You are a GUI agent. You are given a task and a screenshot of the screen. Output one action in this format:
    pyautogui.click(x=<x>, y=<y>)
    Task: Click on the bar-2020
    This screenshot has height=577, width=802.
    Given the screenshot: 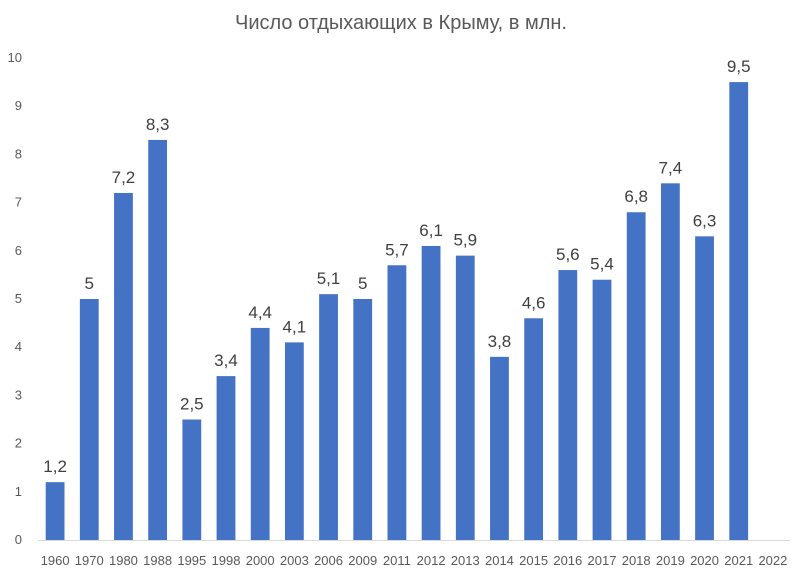 What is the action you would take?
    pyautogui.click(x=704, y=388)
    